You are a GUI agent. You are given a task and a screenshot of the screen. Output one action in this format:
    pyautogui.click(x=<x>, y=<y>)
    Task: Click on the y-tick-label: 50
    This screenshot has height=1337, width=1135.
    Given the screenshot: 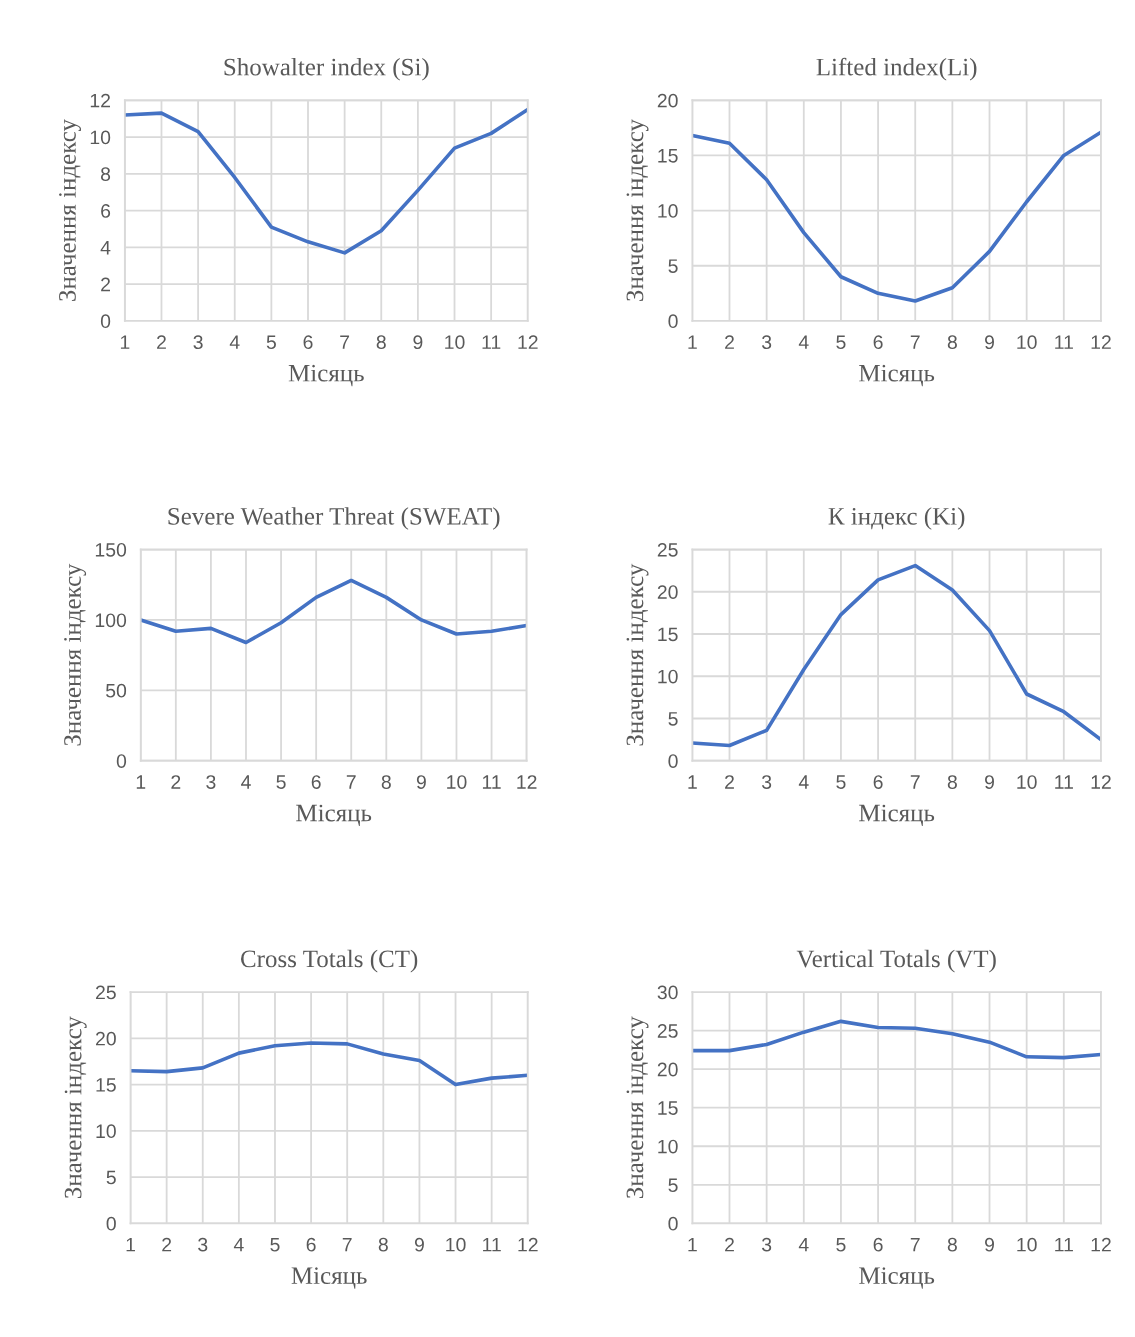 What is the action you would take?
    pyautogui.click(x=116, y=690)
    